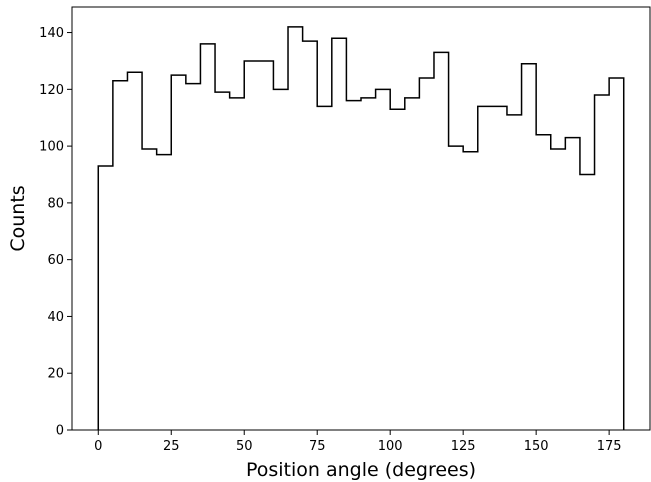 This screenshot has width=651, height=482. Describe the element at coordinates (98, 446) in the screenshot. I see `x-tick-label: 0` at that location.